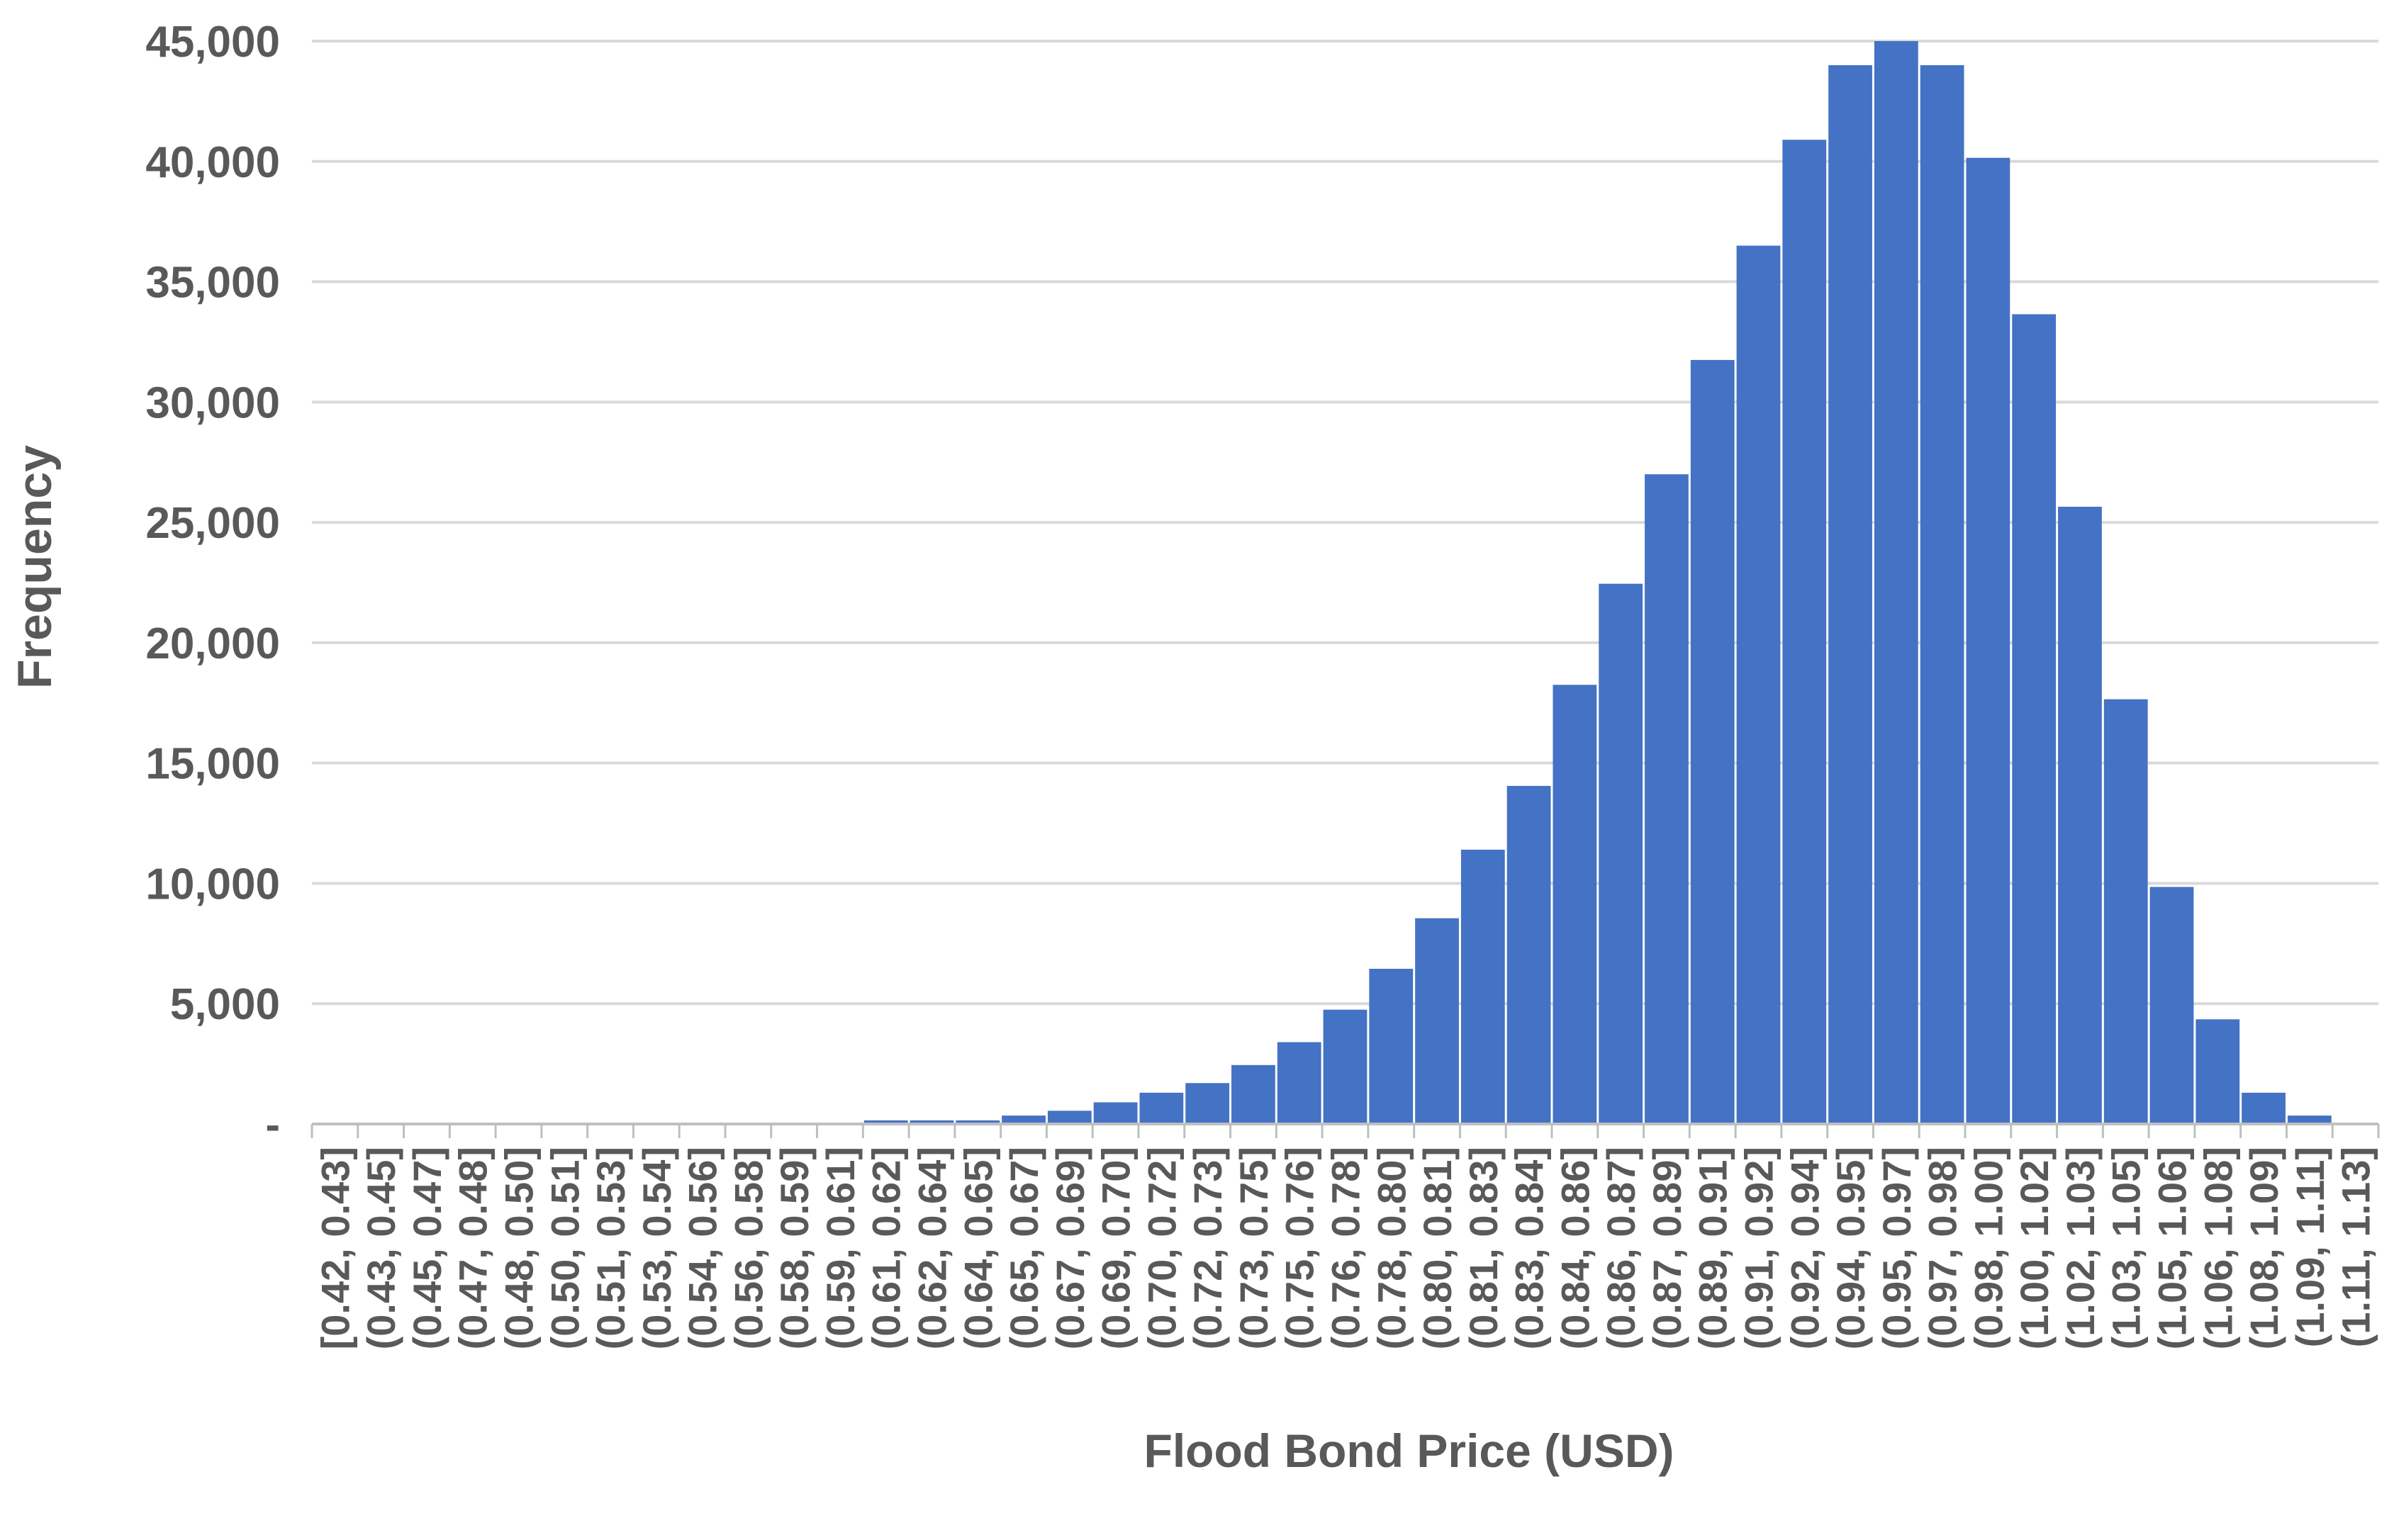 This screenshot has height=1540, width=2394. Describe the element at coordinates (2310, 1247) in the screenshot. I see `x-tick-label: (1.09, 1.11]` at that location.